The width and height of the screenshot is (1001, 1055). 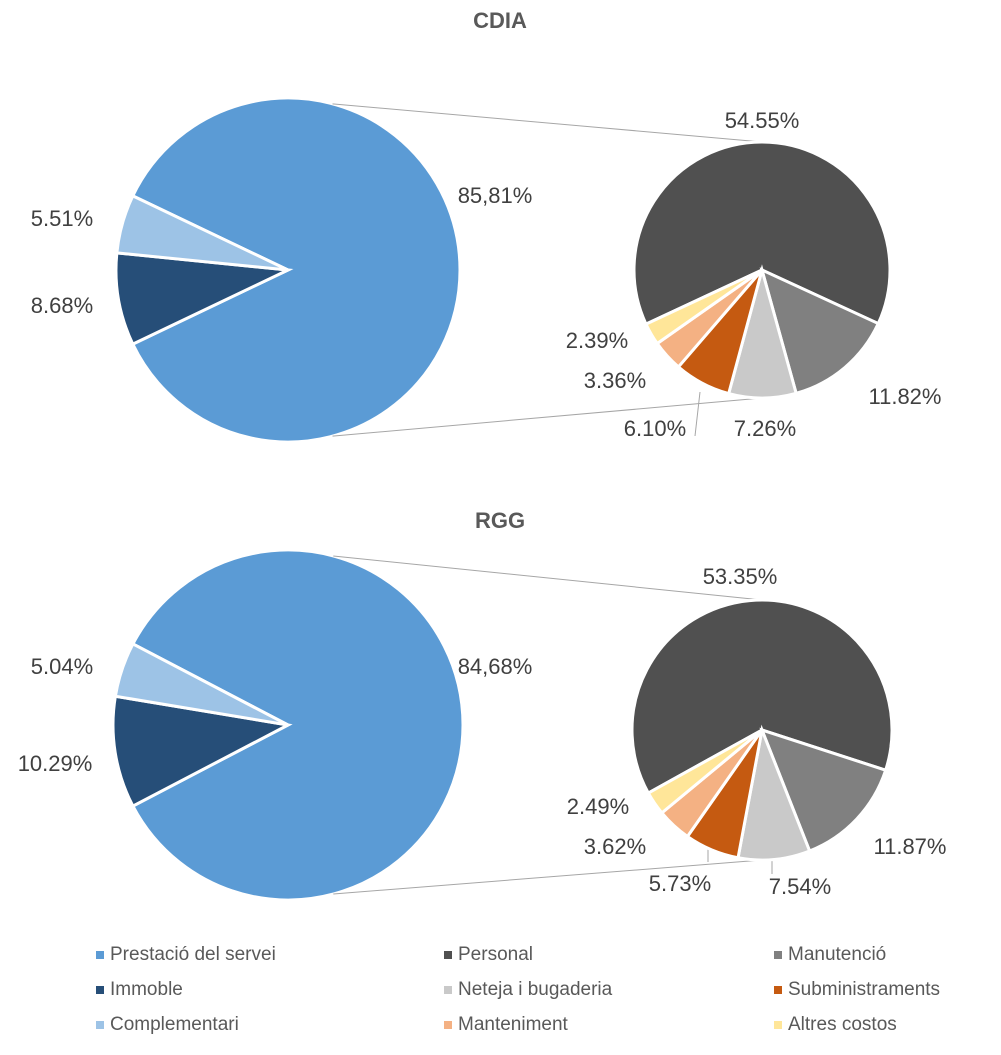 I want to click on data-label: 6.10%, so click(x=655, y=428).